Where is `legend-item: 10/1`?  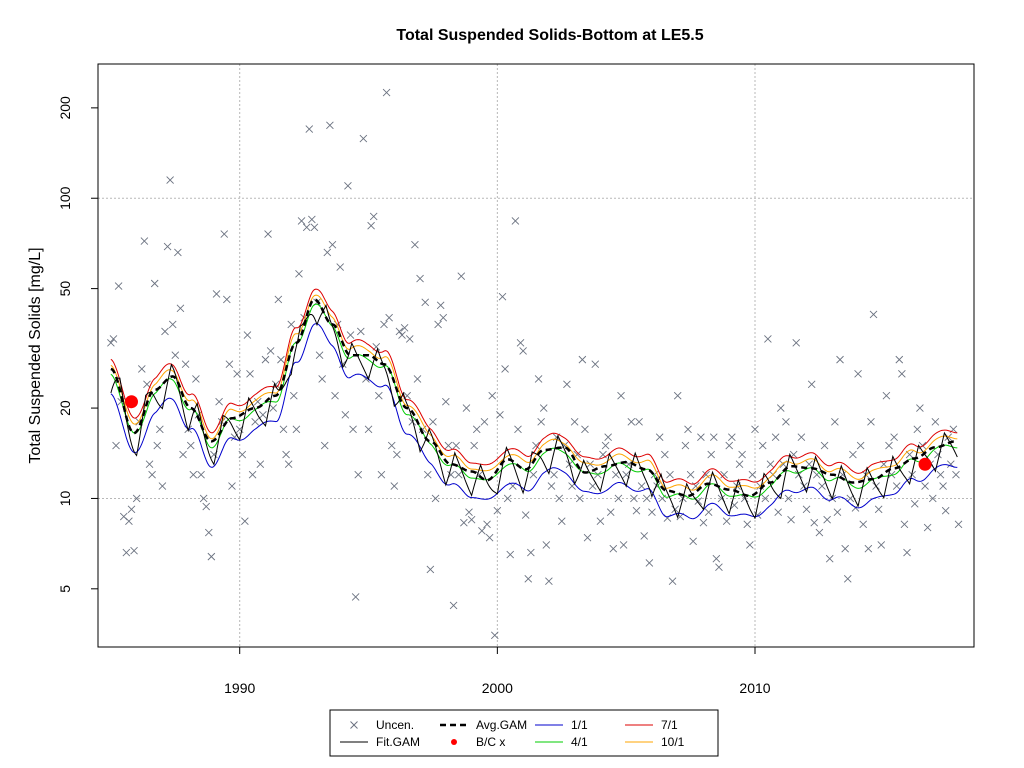 legend-item: 10/1 is located at coordinates (655, 742).